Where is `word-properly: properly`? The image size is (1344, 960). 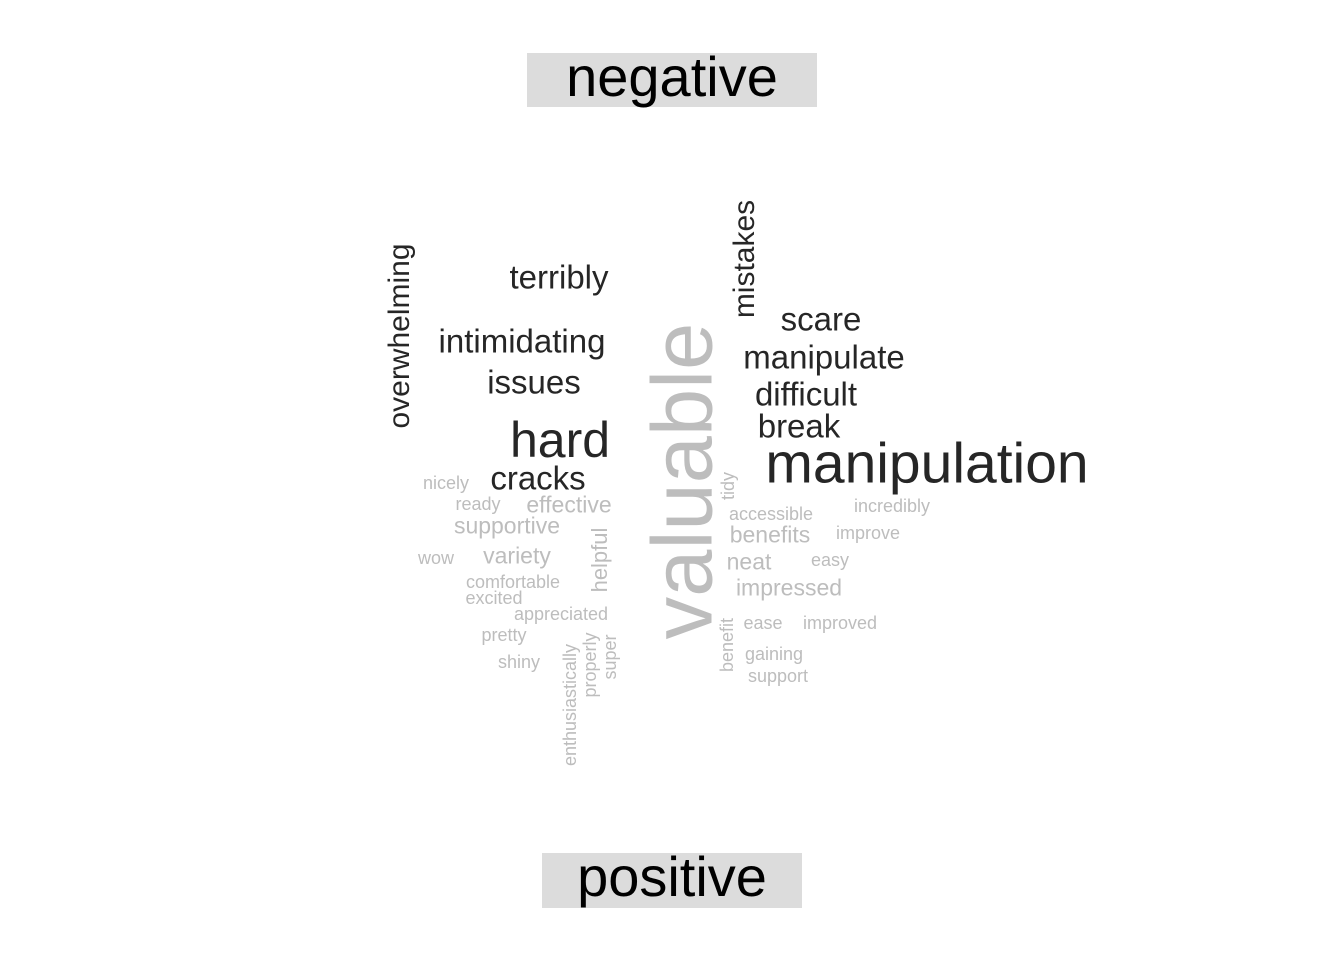
word-properly: properly is located at coordinates (590, 665).